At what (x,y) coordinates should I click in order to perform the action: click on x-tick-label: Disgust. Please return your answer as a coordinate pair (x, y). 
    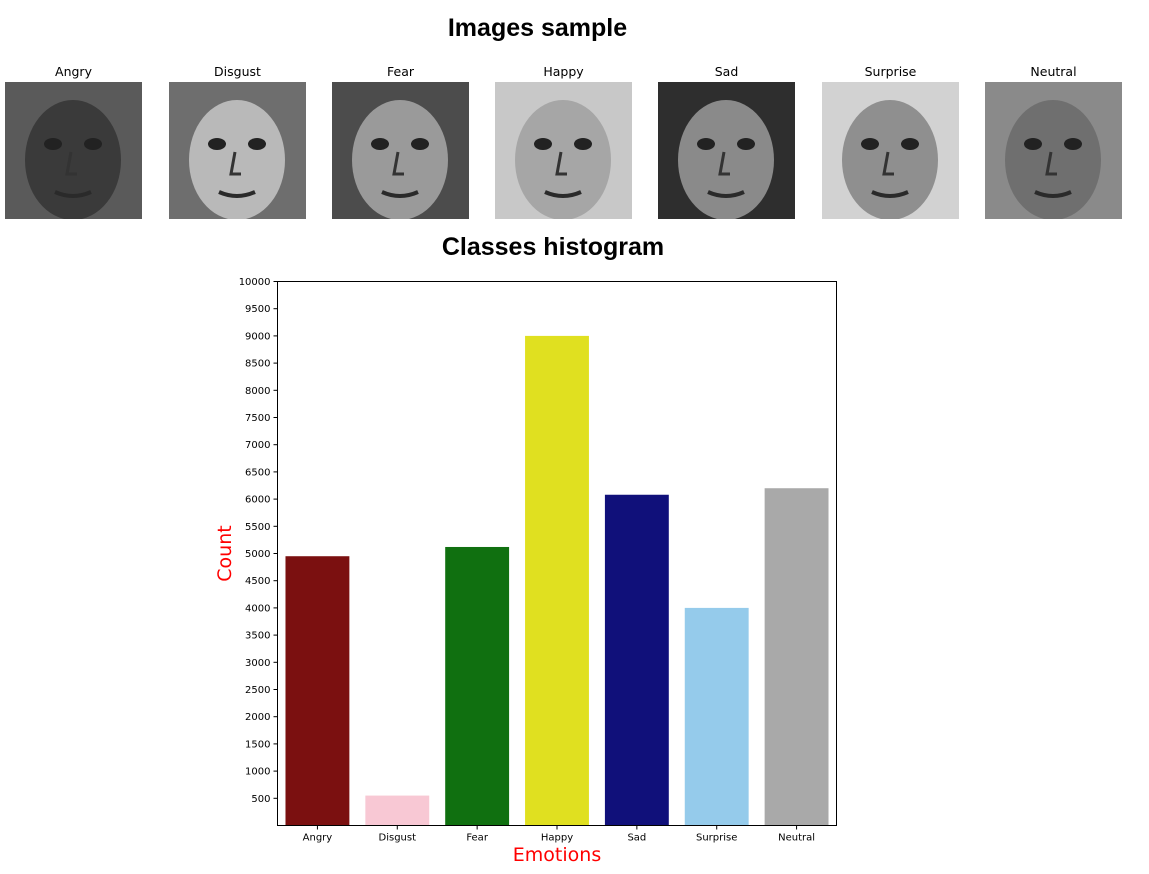
    Looking at the image, I should click on (398, 838).